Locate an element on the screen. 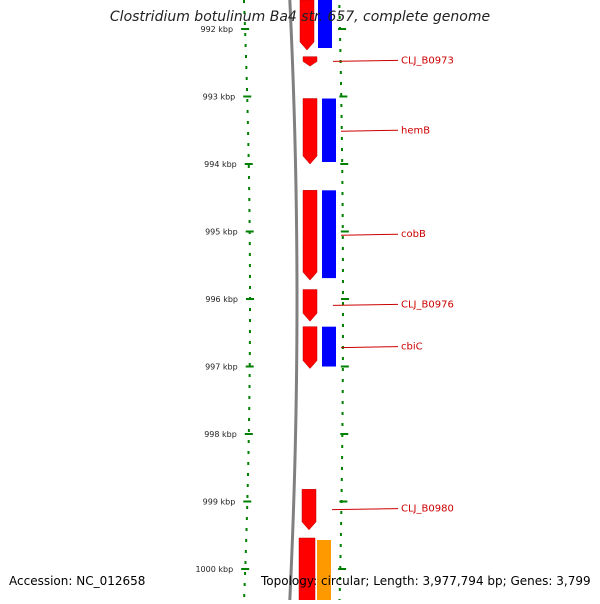 The width and height of the screenshot is (600, 604). ruler-tick-label: 993 kbp is located at coordinates (219, 97).